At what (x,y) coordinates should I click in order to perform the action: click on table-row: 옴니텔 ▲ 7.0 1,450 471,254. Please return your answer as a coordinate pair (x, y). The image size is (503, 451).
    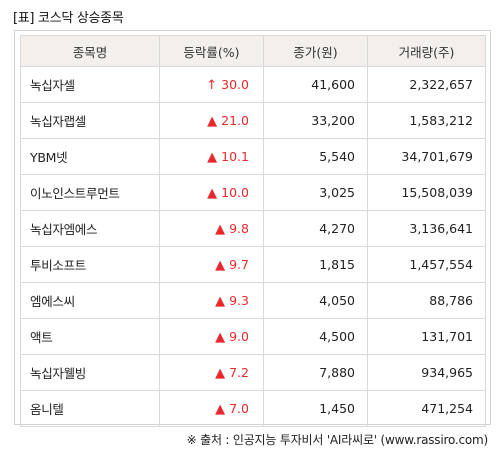
    Looking at the image, I should click on (253, 408).